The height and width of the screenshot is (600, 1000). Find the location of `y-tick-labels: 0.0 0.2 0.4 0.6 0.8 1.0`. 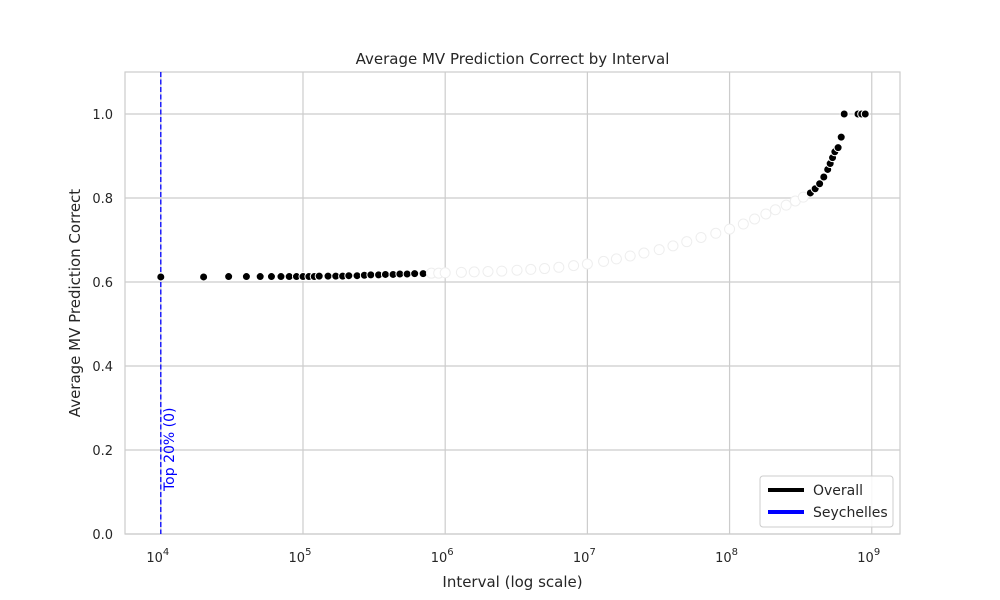

y-tick-labels: 0.0 0.2 0.4 0.6 0.8 1.0 is located at coordinates (102, 325).